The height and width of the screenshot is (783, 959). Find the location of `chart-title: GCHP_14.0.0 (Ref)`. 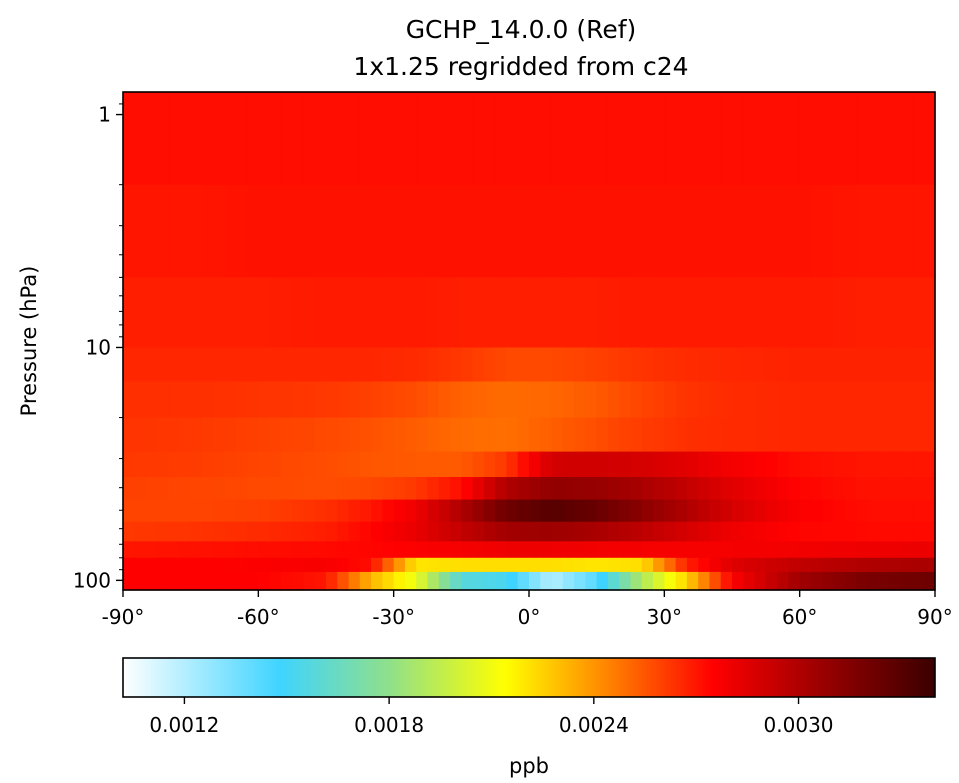

chart-title: GCHP_14.0.0 (Ref) is located at coordinates (521, 29).